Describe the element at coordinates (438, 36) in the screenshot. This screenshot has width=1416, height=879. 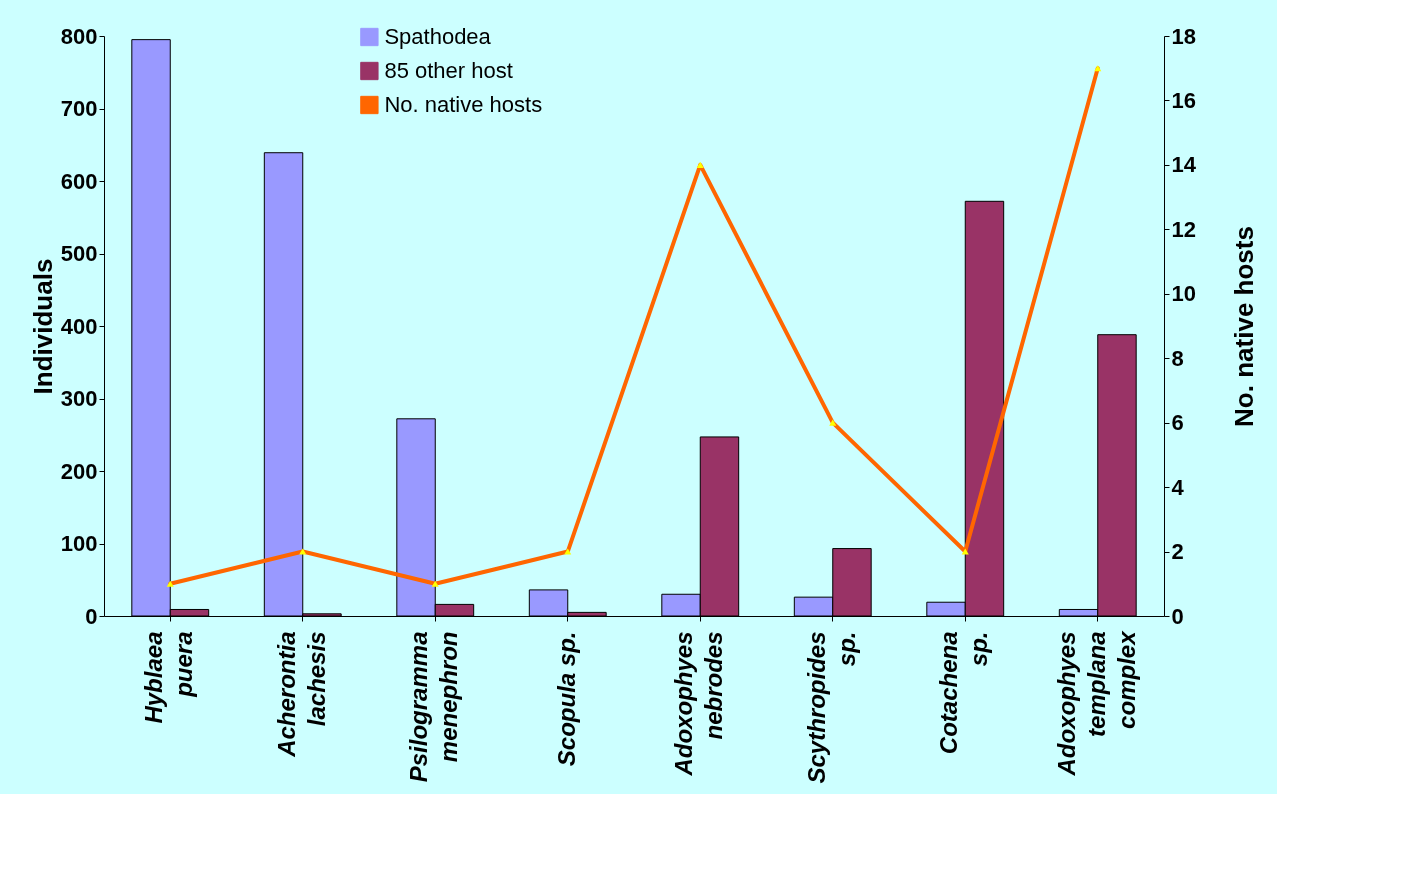
I see `legend-label: Spathodea` at that location.